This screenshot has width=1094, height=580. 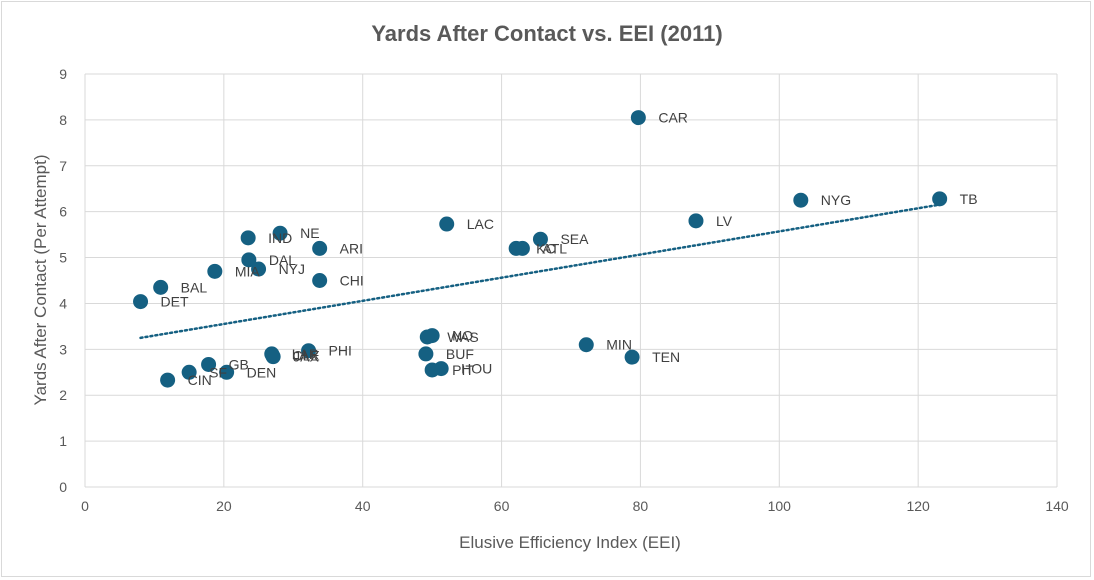 What do you see at coordinates (574, 239) in the screenshot?
I see `data-point-label: SEA` at bounding box center [574, 239].